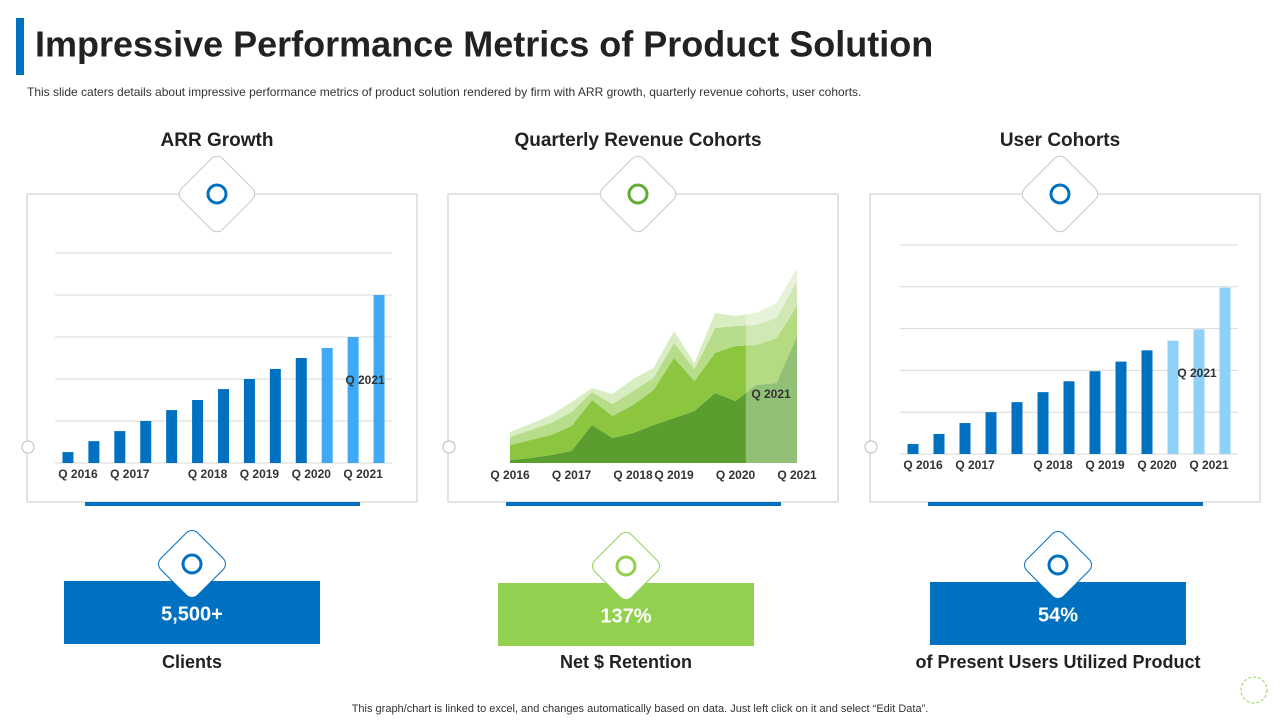  Describe the element at coordinates (771, 358) in the screenshot. I see `highlight-region` at that location.